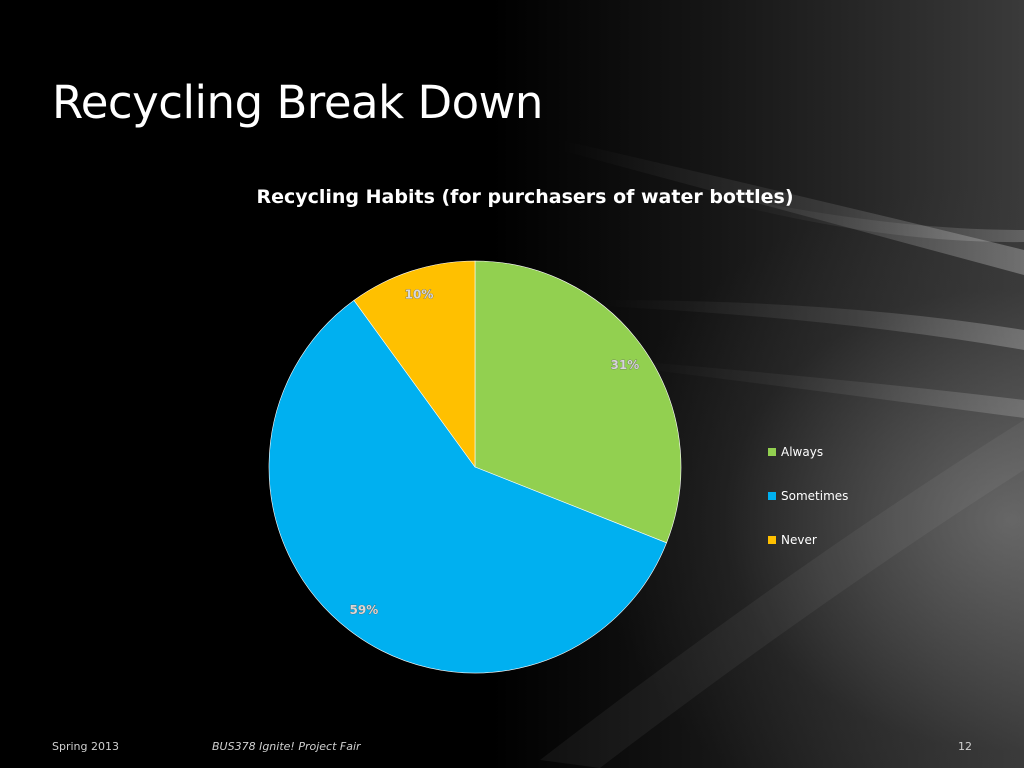 Image resolution: width=1024 pixels, height=768 pixels. I want to click on slide-title: Recycling Break Down, so click(297, 102).